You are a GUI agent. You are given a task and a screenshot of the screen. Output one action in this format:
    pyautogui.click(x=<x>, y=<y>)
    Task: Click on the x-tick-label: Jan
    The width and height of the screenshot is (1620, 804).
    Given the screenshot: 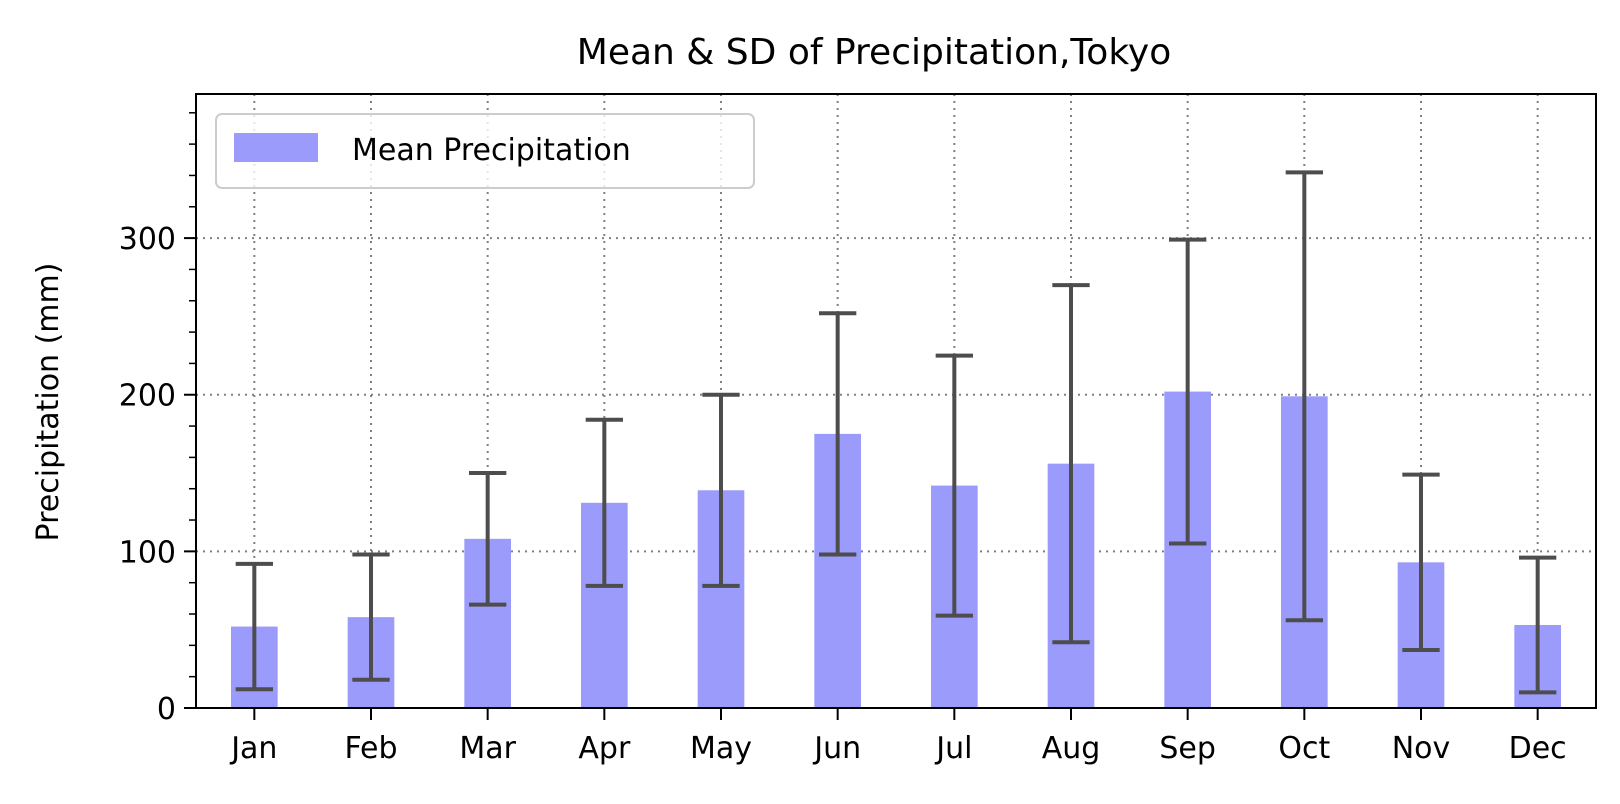 What is the action you would take?
    pyautogui.click(x=253, y=748)
    